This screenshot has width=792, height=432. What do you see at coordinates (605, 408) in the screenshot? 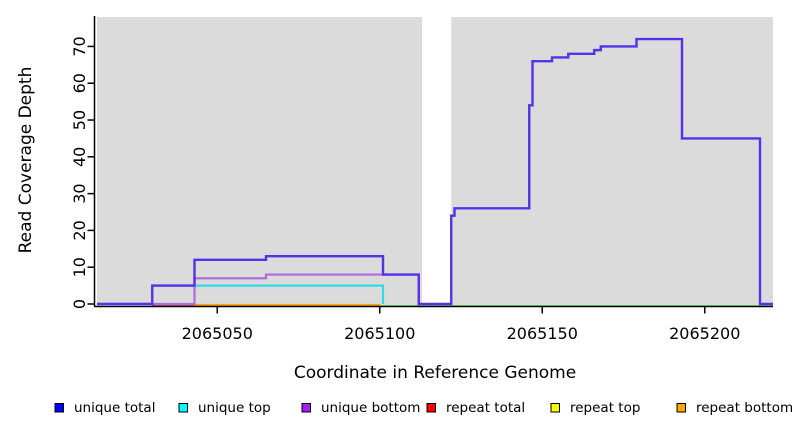
I see `legend-label-repeat-top: repeat top` at bounding box center [605, 408].